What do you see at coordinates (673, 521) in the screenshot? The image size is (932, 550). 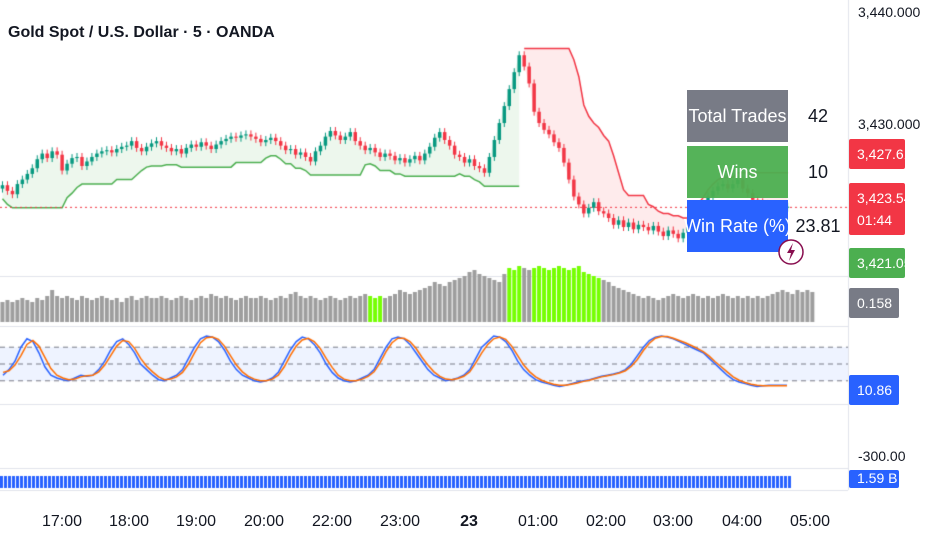 I see `time-label: 03:00` at bounding box center [673, 521].